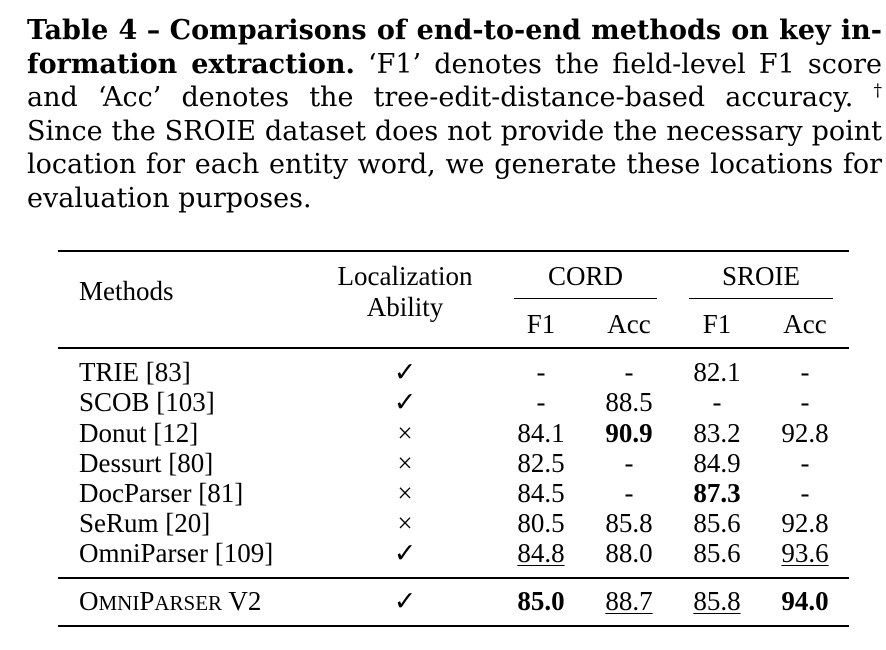 The image size is (886, 650). Describe the element at coordinates (717, 402) in the screenshot. I see `row-scob-sroie-f1: -` at that location.